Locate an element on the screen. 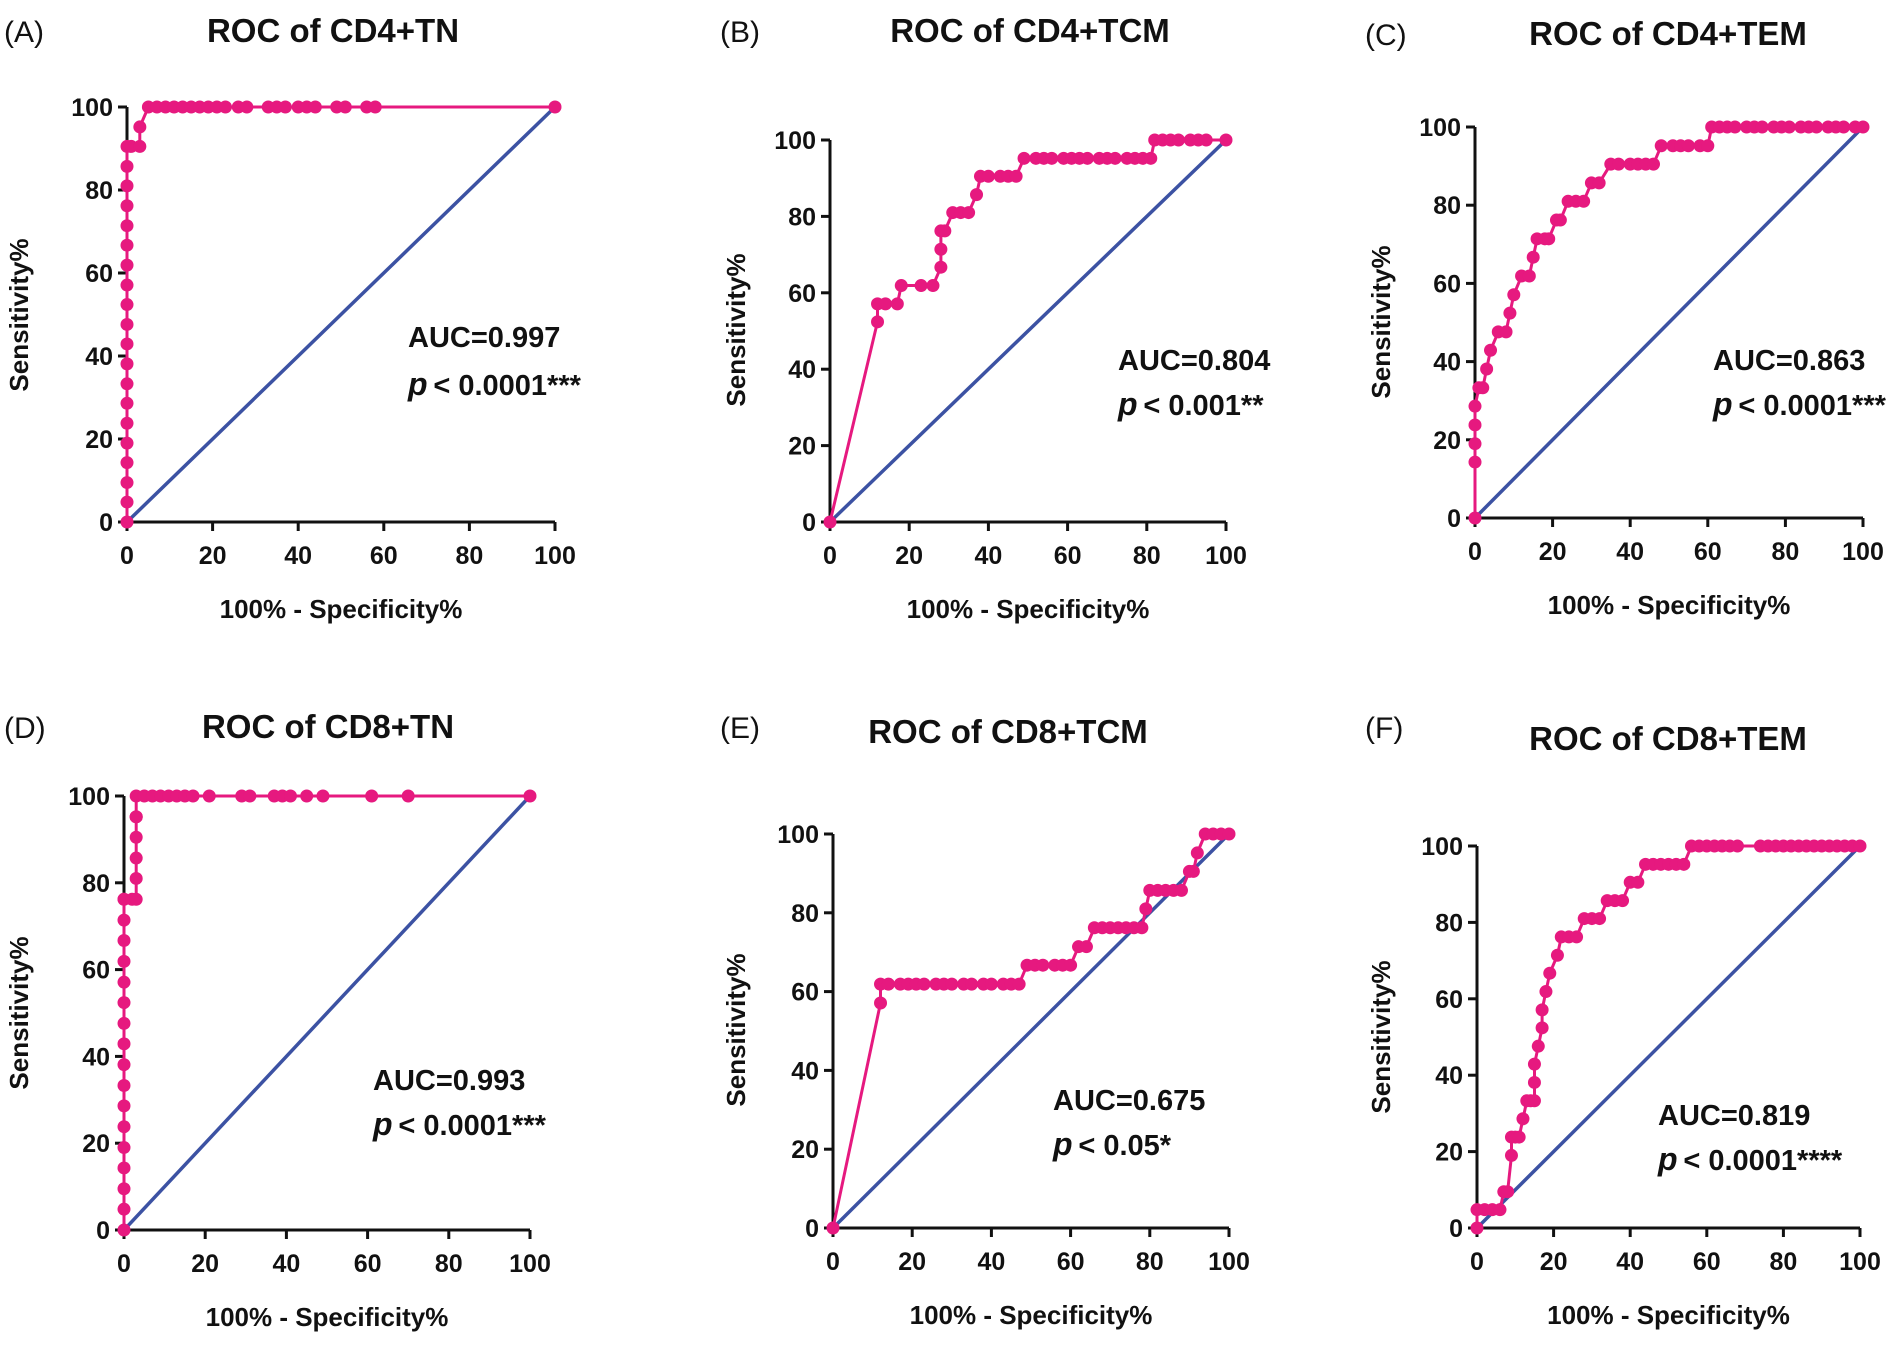 The image size is (1900, 1347). x-tick-label: 60 is located at coordinates (1068, 556).